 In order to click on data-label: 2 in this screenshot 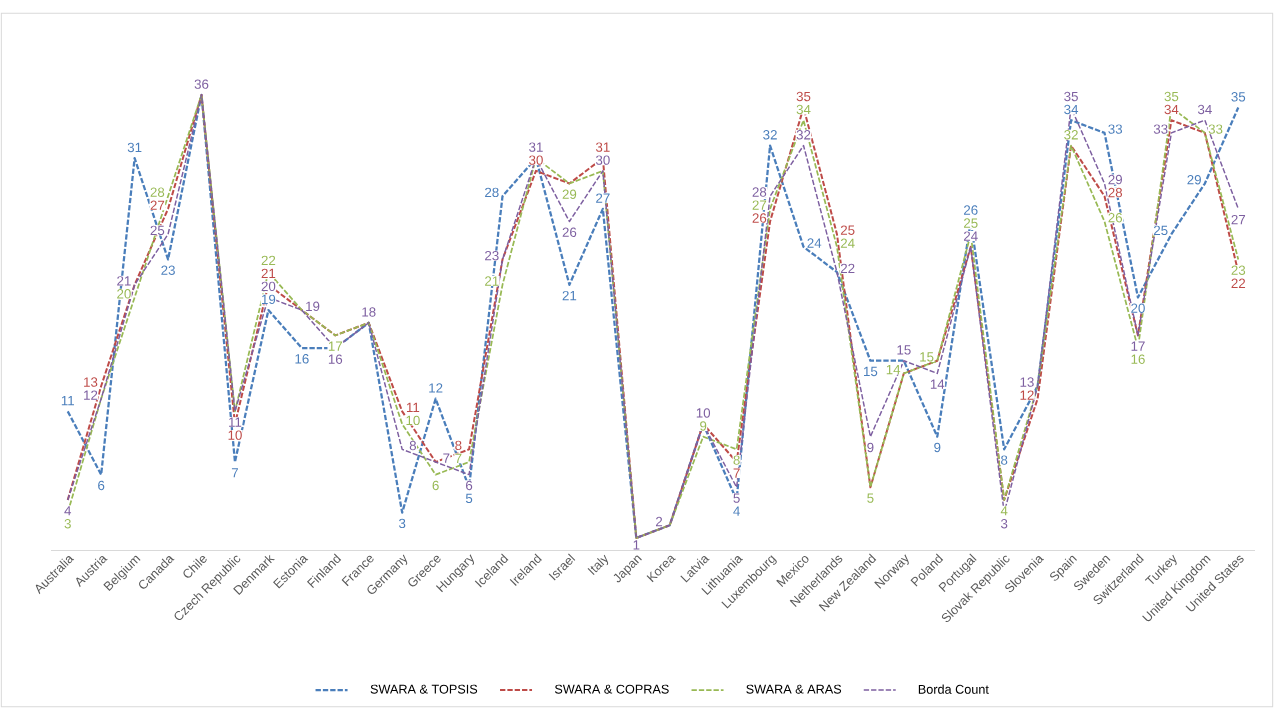, I will do `click(659, 521)`.